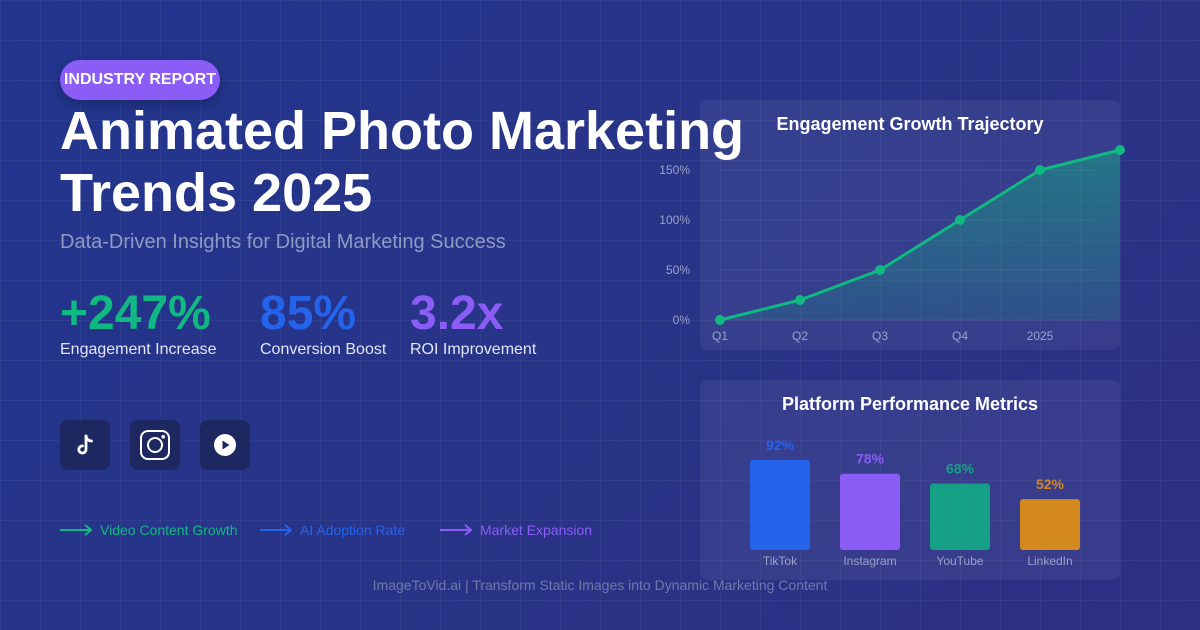 The width and height of the screenshot is (1200, 630). I want to click on stat-engagement: +247% Engagement Increase, so click(138, 323).